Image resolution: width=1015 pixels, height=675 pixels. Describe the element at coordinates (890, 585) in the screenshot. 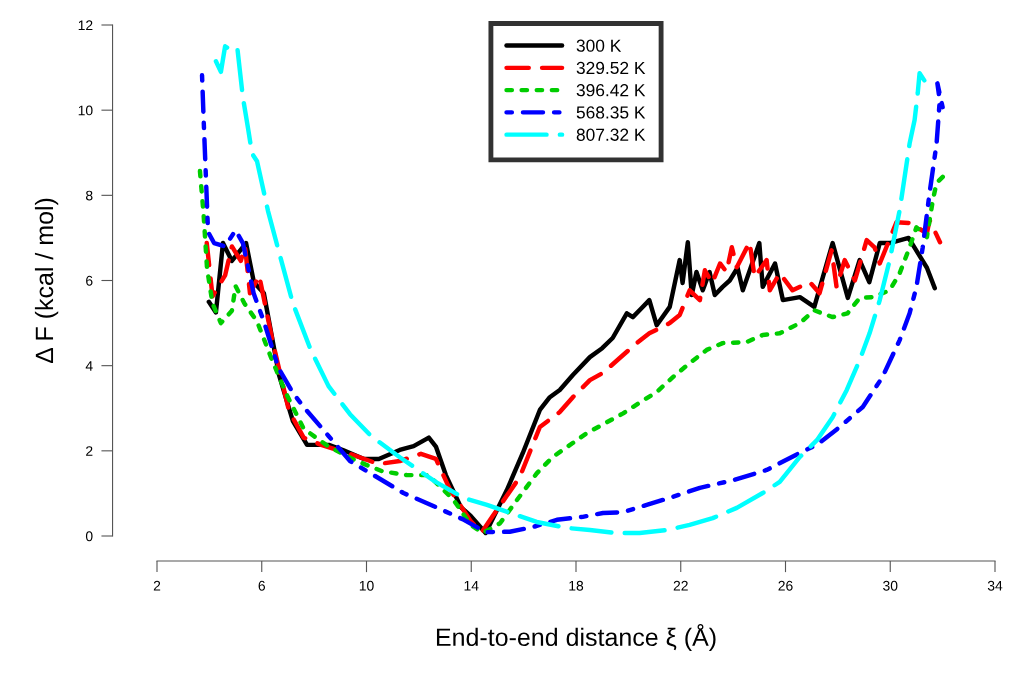

I see `x-tick-label: 30` at that location.